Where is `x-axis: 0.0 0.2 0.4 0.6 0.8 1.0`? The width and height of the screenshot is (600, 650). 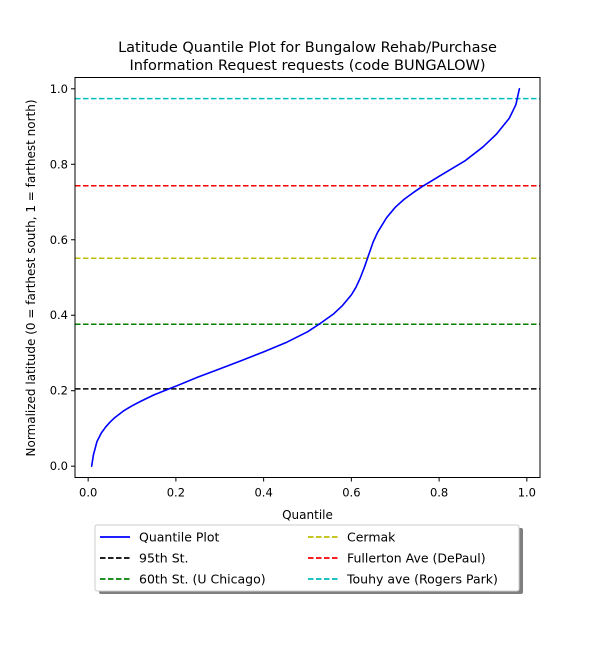
x-axis: 0.0 0.2 0.4 0.6 0.8 1.0 is located at coordinates (307, 488).